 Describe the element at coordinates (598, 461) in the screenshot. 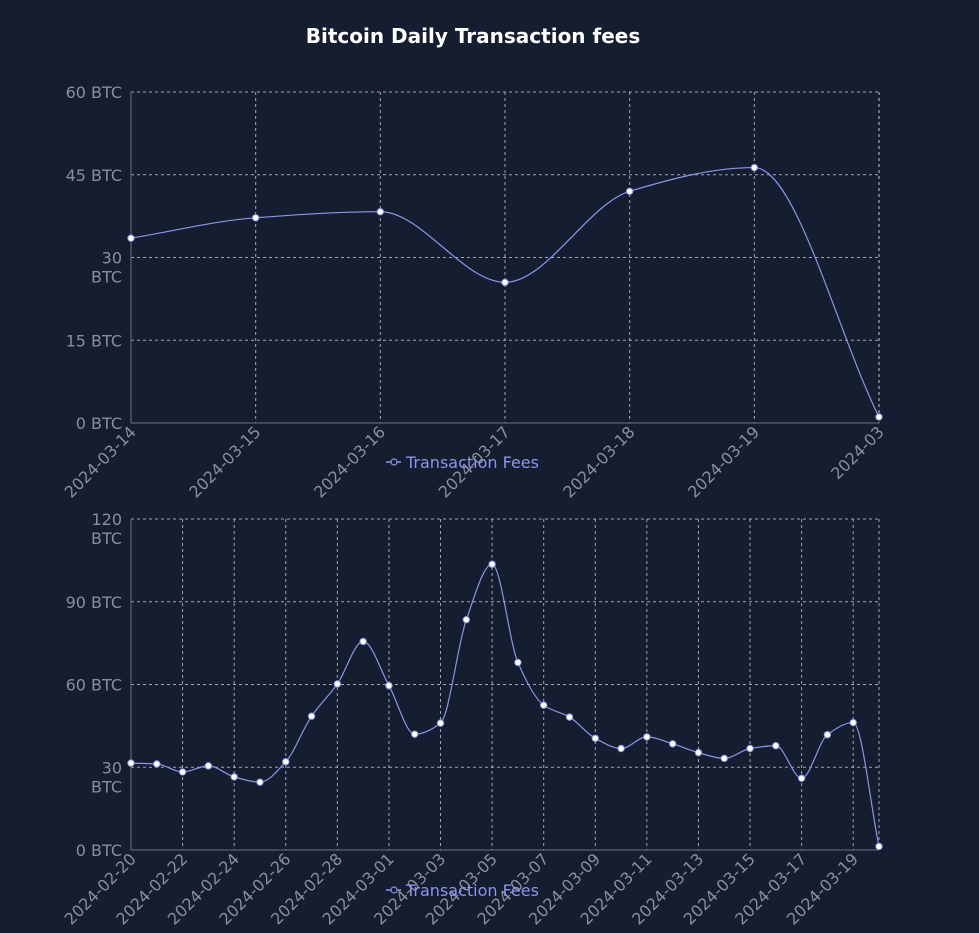

I see `top-x-tick-label: 2024-03-18` at that location.